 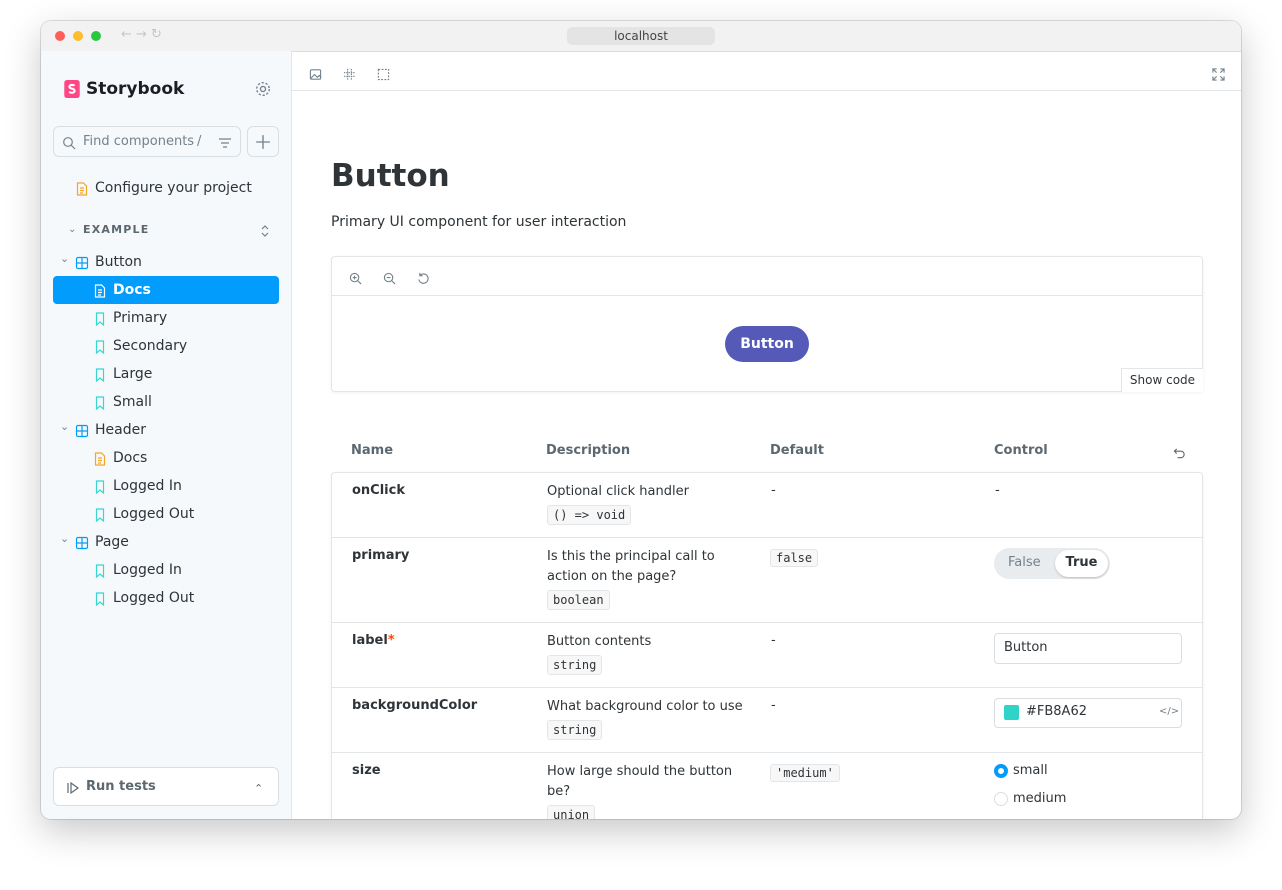 What do you see at coordinates (78, 36) in the screenshot?
I see `minimize-dot` at bounding box center [78, 36].